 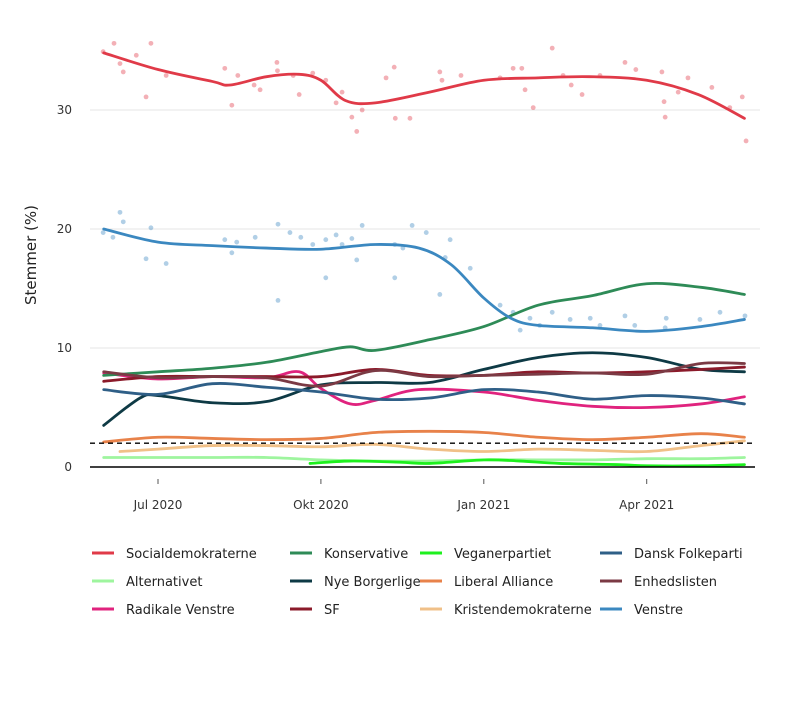 I want to click on legend-item-enhedslisten: Enhedslisten, so click(x=658, y=582).